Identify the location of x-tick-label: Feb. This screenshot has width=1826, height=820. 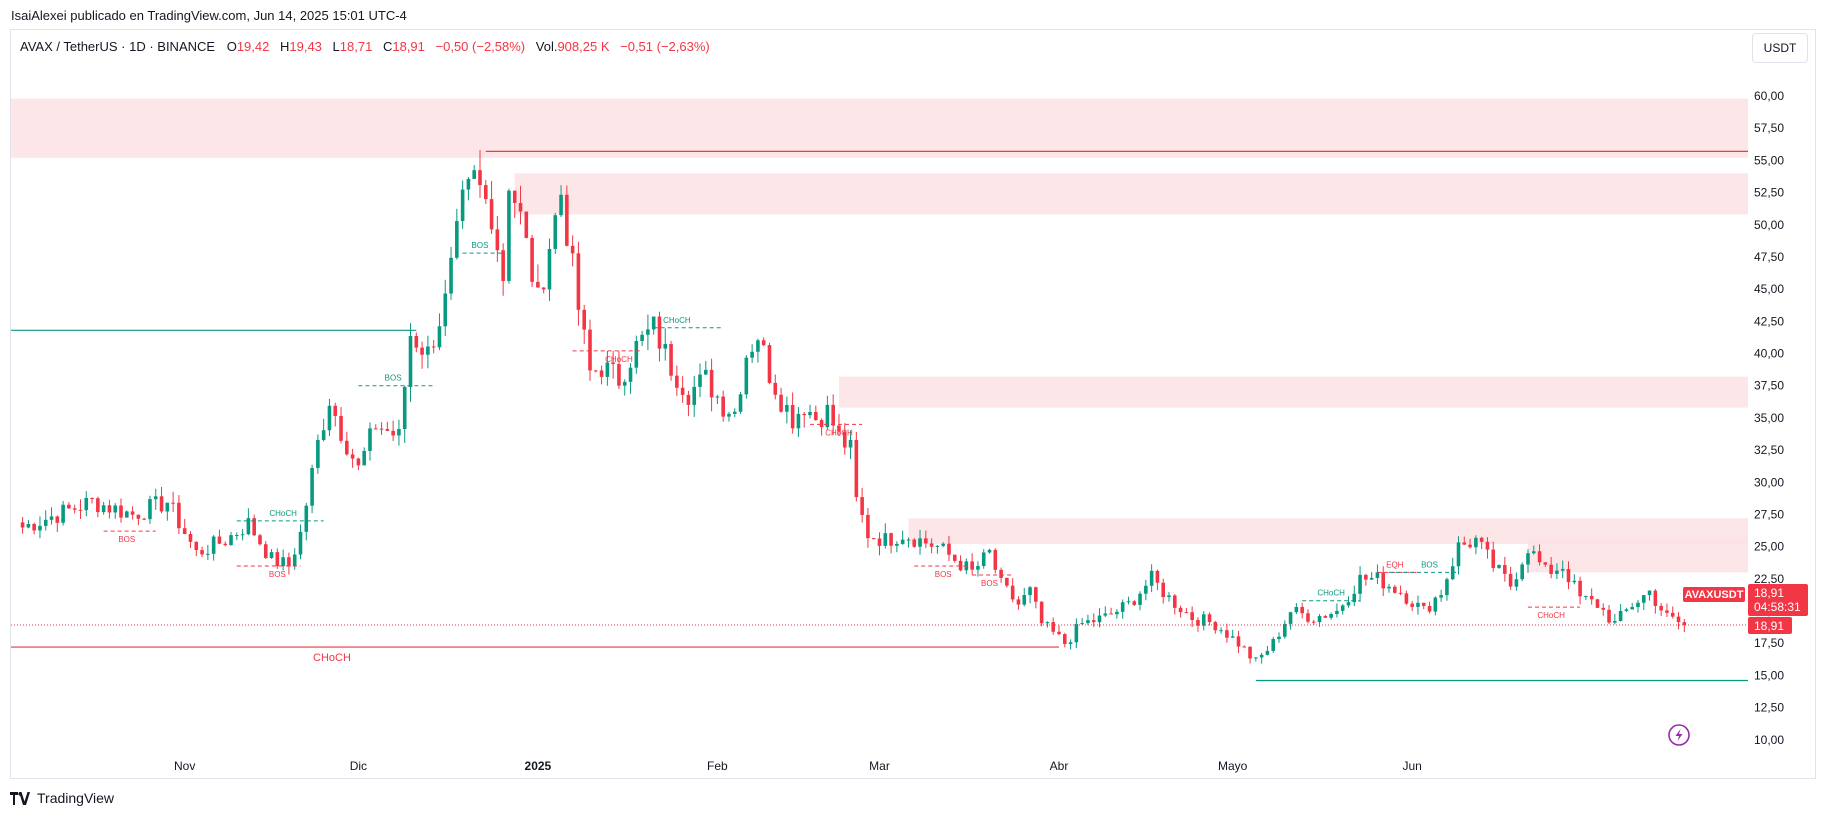
(717, 766).